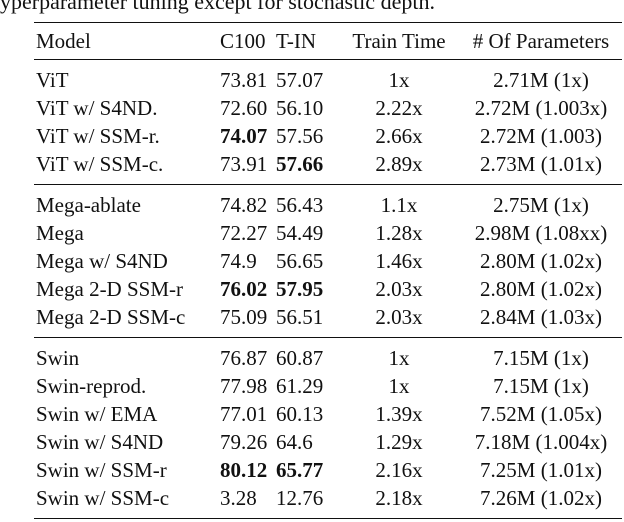 The width and height of the screenshot is (624, 522). Describe the element at coordinates (541, 233) in the screenshot. I see `cell: 2.98M (1.08xx)` at that location.